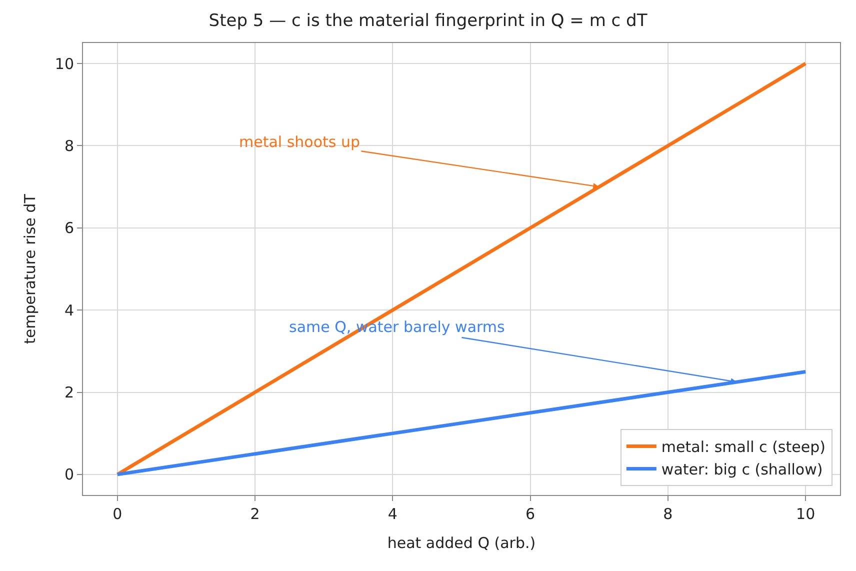 This screenshot has height=571, width=856. I want to click on annotation: metal shoots up, so click(299, 142).